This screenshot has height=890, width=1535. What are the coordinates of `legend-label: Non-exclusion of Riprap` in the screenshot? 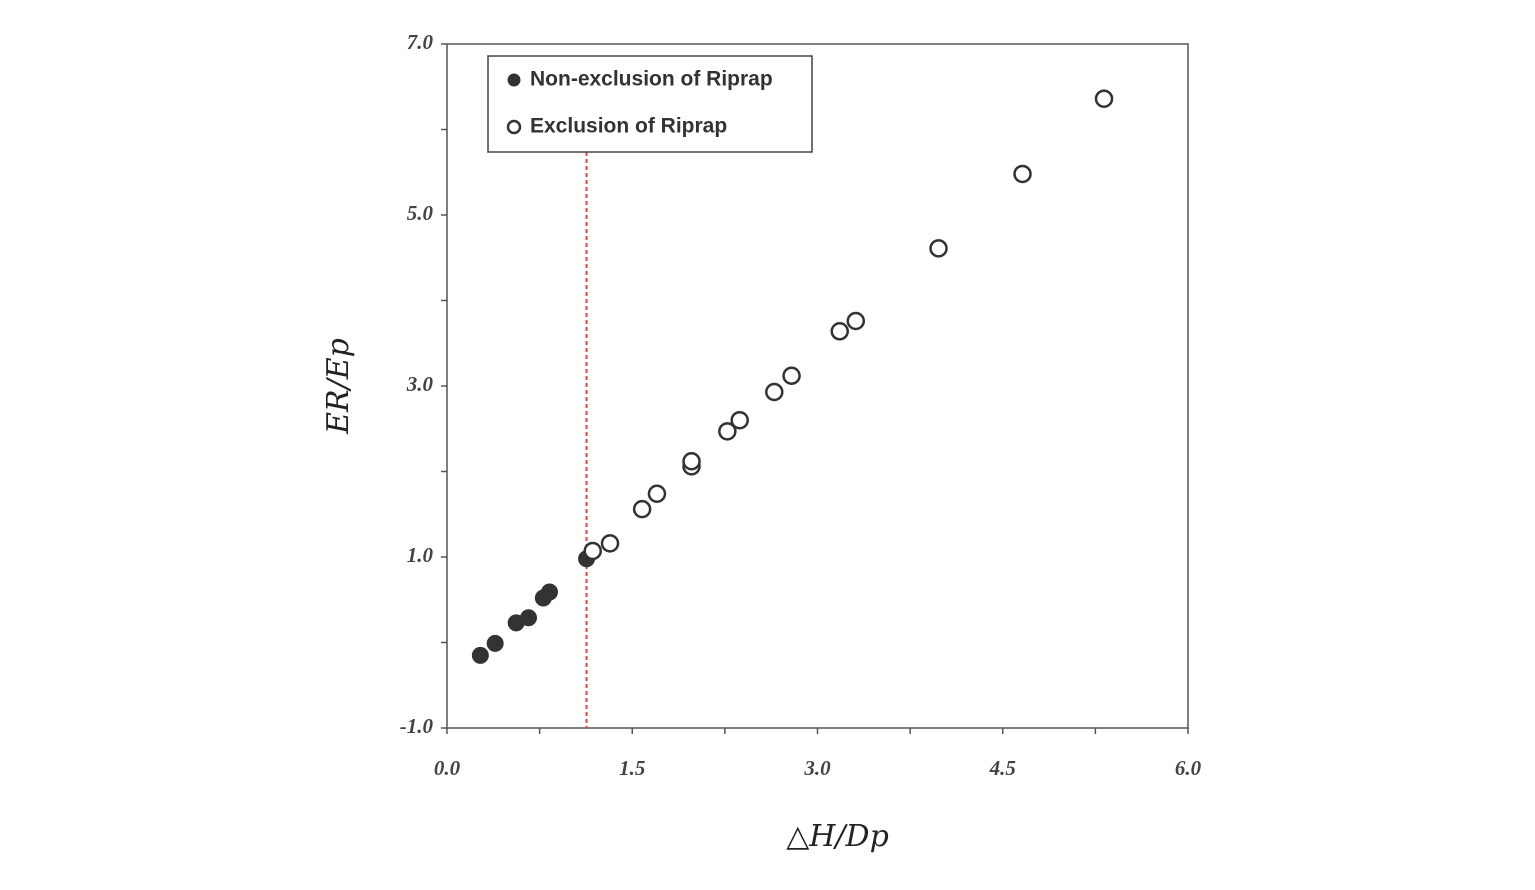 It's located at (651, 79).